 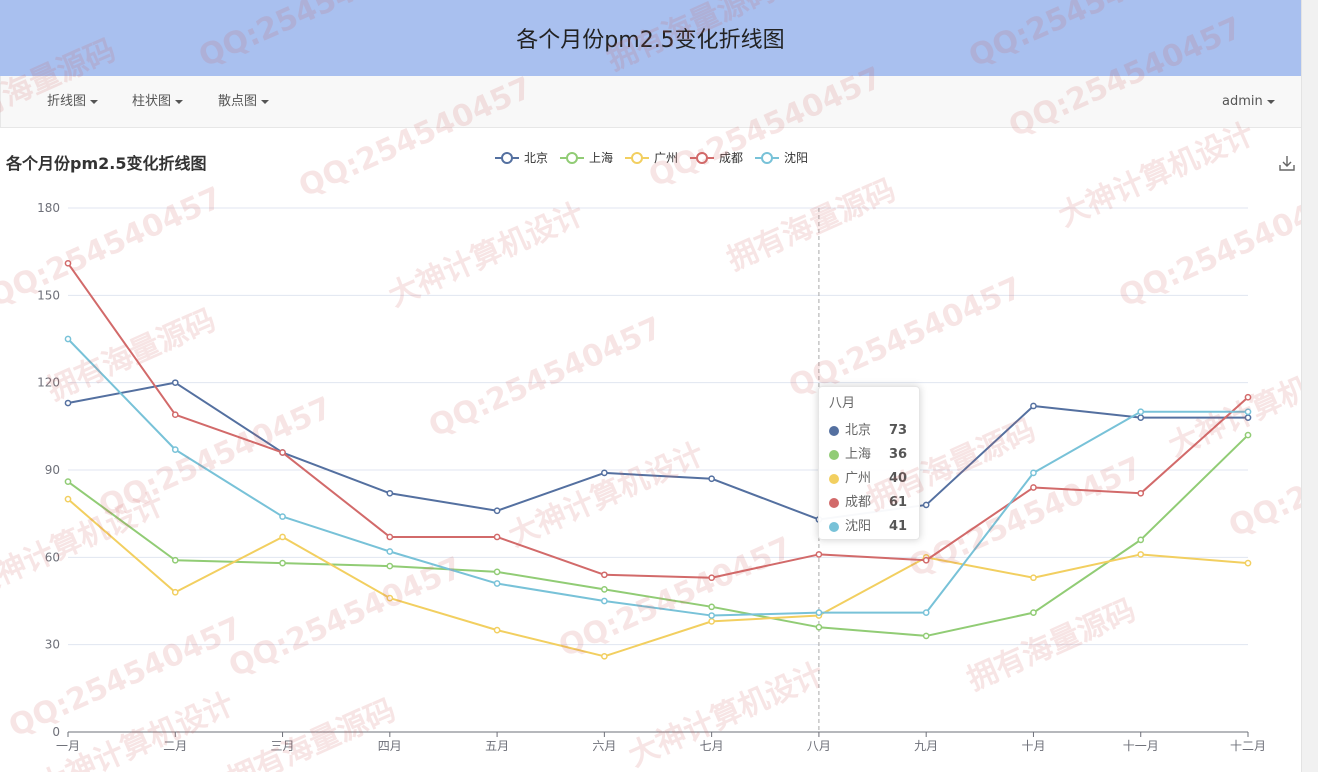 What do you see at coordinates (67, 101) in the screenshot?
I see `nav-line-chart-label: 折线图` at bounding box center [67, 101].